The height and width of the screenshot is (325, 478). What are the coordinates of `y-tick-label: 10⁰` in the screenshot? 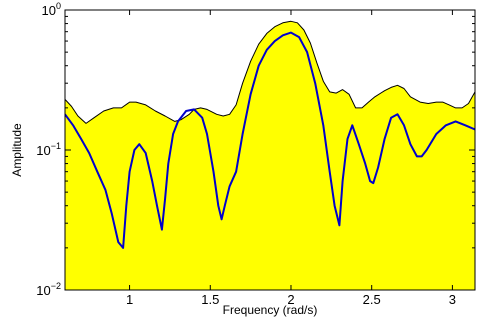 It's located at (51, 9).